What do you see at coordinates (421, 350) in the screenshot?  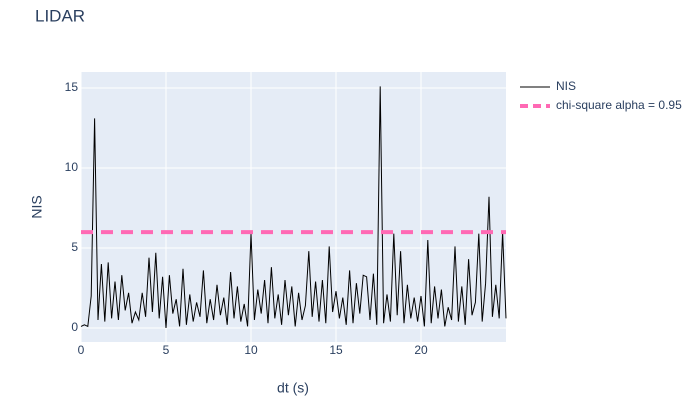 I see `x-tick-label: 20` at bounding box center [421, 350].